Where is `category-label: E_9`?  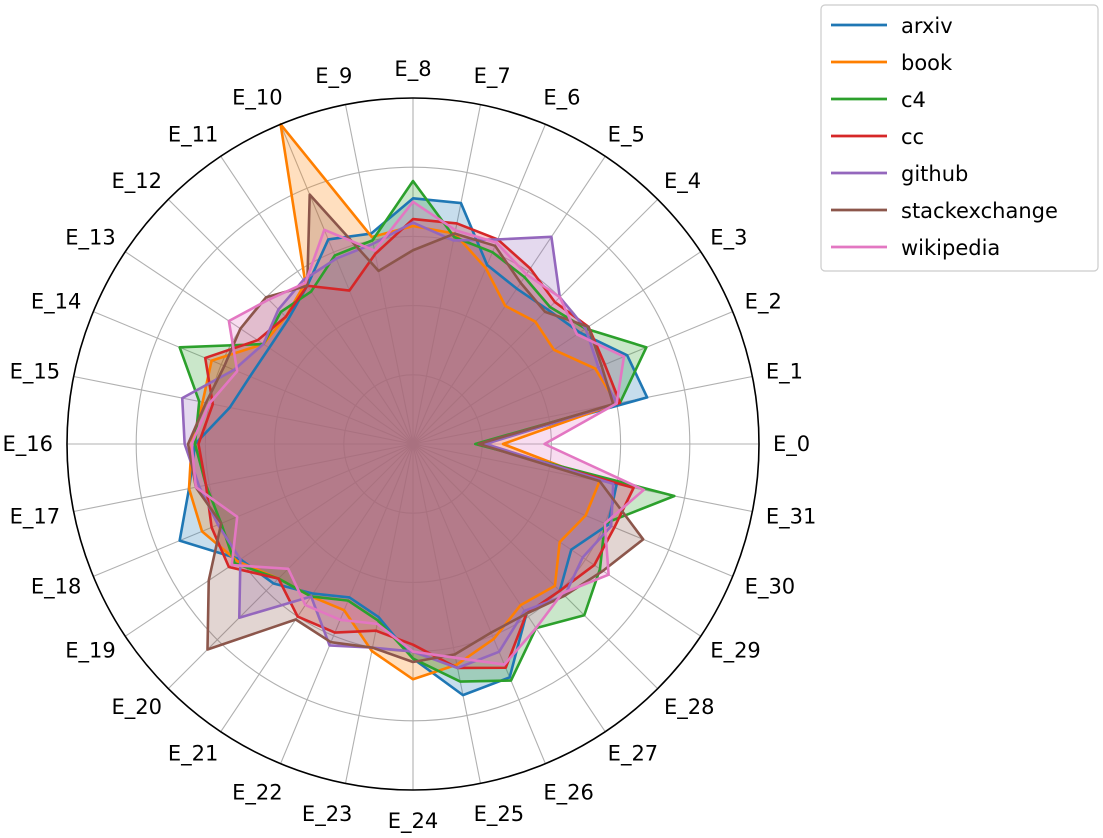
category-label: E_9 is located at coordinates (333, 76).